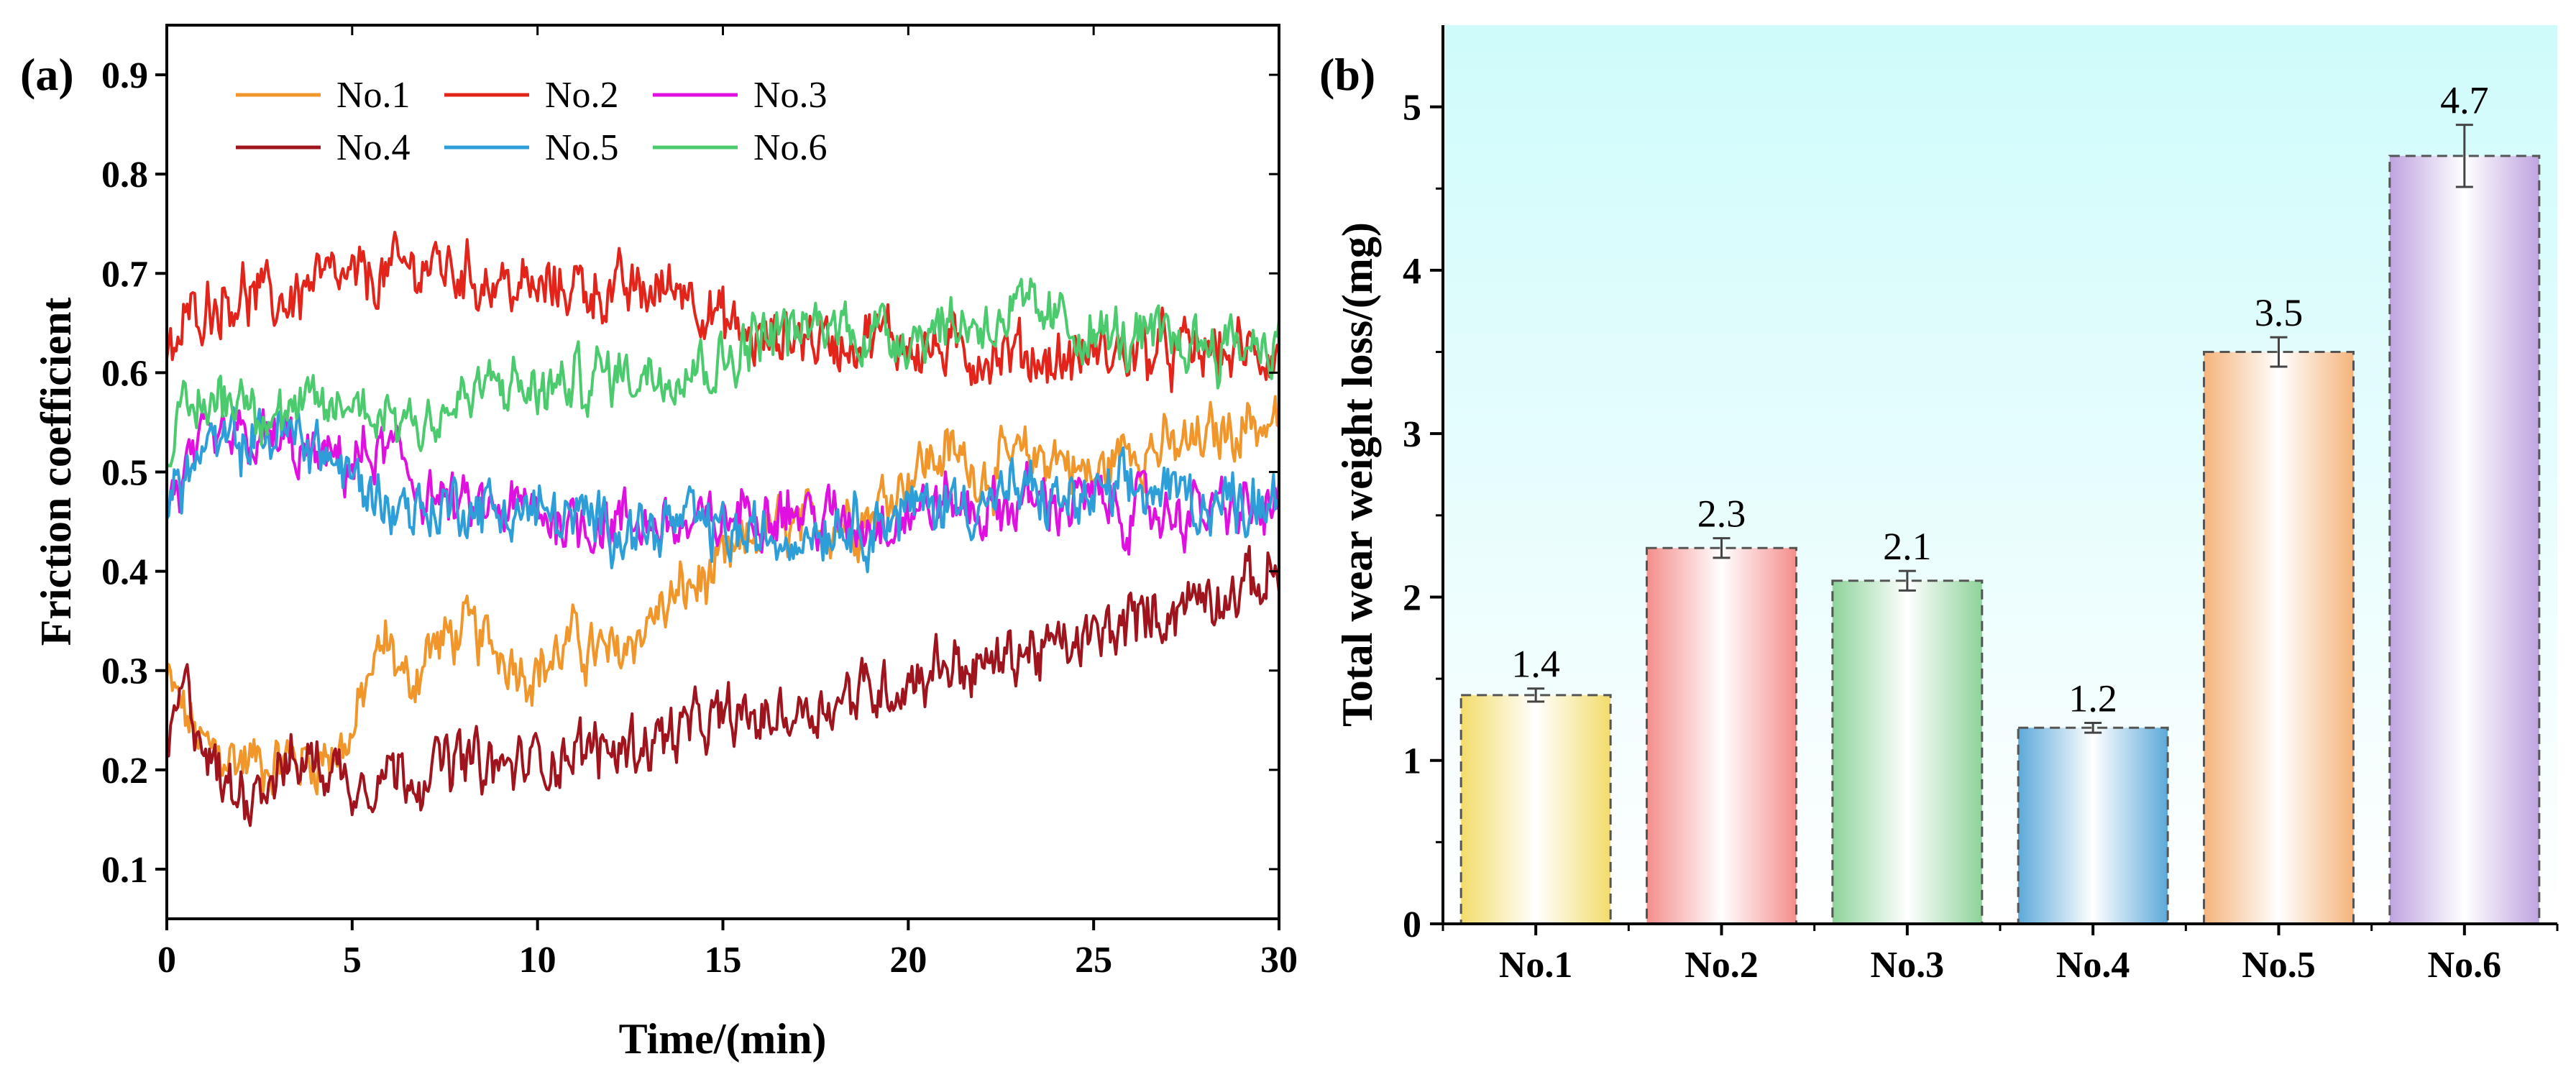 Image resolution: width=2576 pixels, height=1082 pixels. Describe the element at coordinates (2093, 825) in the screenshot. I see `bar-no4` at that location.